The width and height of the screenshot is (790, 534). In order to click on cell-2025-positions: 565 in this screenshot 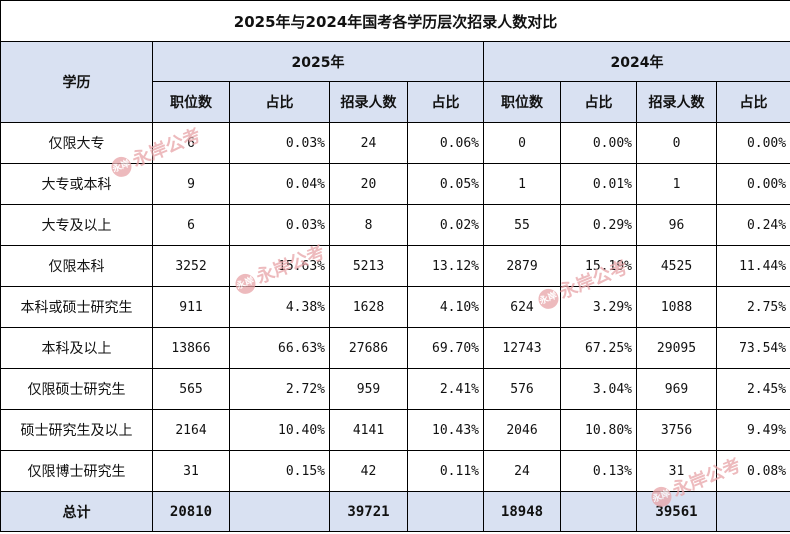, I will do `click(191, 389)`.